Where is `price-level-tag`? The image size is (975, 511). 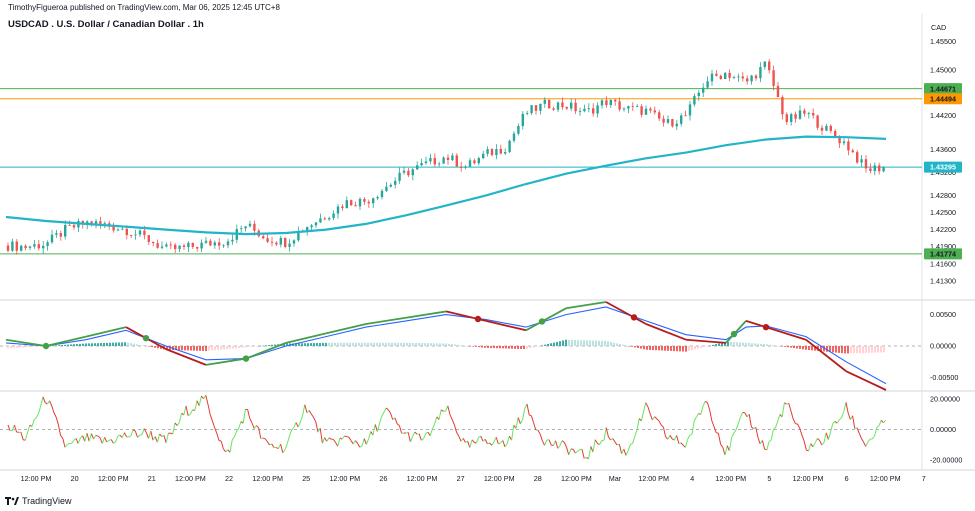 price-level-tag is located at coordinates (943, 89).